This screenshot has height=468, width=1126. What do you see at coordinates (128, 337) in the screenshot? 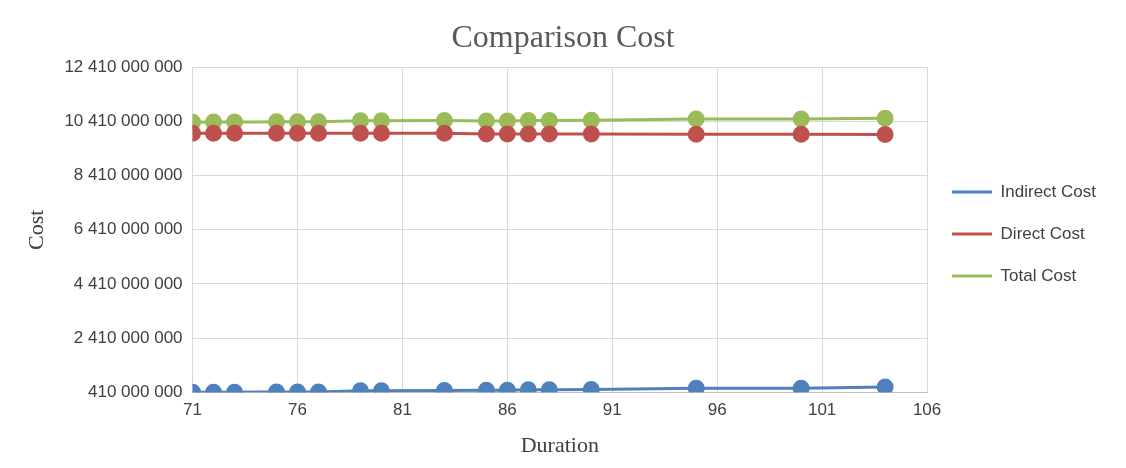
I see `y-tick-label: 2 410 000 000` at bounding box center [128, 337].